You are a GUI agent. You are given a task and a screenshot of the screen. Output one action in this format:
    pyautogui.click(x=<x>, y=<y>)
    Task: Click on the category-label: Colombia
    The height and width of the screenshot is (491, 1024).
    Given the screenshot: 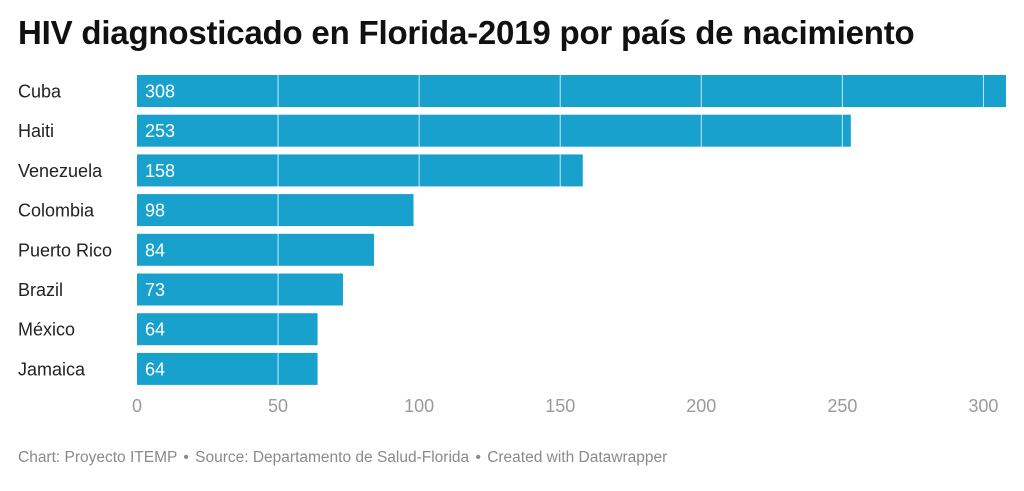 What is the action you would take?
    pyautogui.click(x=56, y=211)
    